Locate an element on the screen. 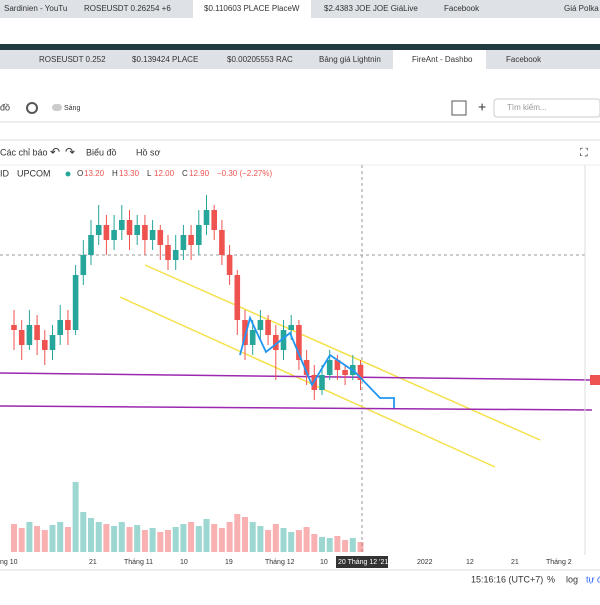 This screenshot has height=605, width=600. settings-icon is located at coordinates (32, 108).